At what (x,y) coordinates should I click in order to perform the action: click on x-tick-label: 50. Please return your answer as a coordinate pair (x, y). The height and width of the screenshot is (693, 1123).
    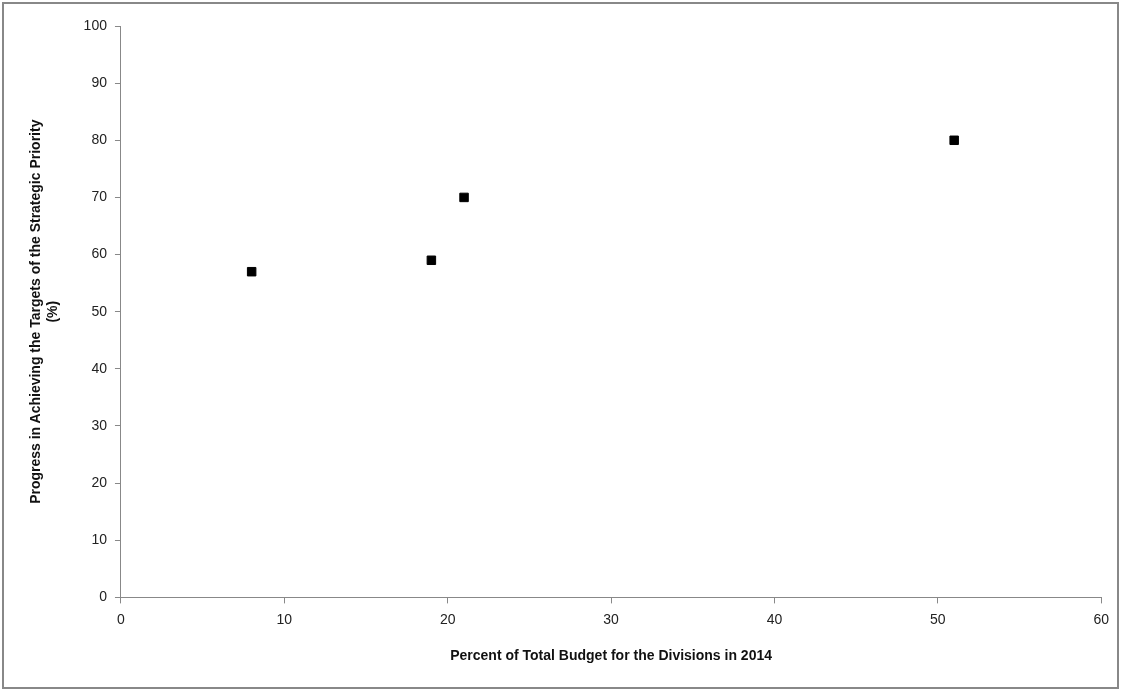
    Looking at the image, I should click on (938, 618).